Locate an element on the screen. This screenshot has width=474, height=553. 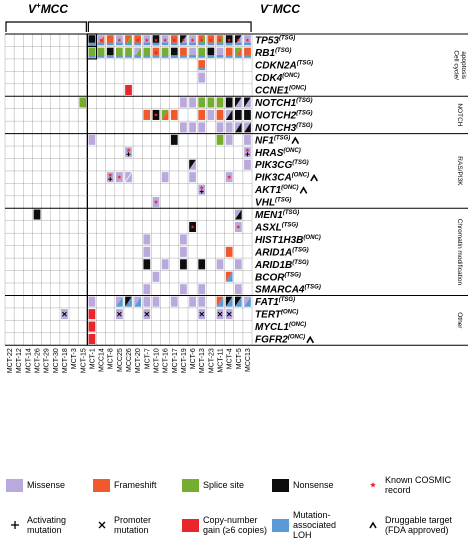
druggable-caret is located at coordinates (314, 177).